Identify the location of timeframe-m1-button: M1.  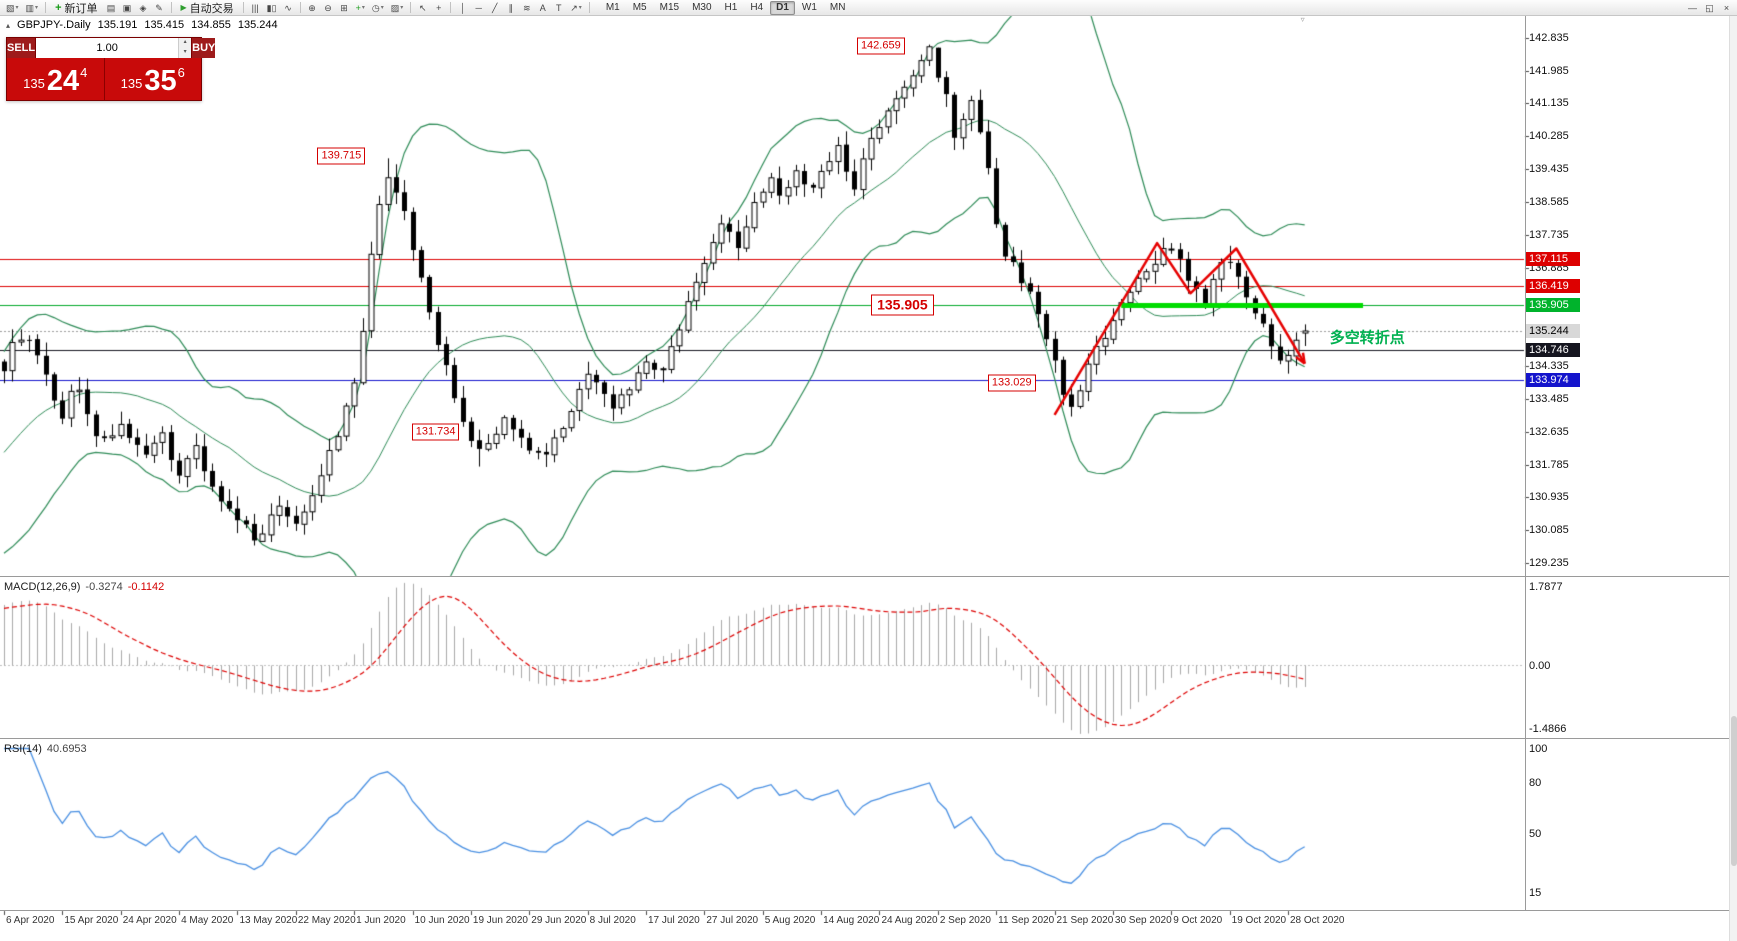
(613, 8).